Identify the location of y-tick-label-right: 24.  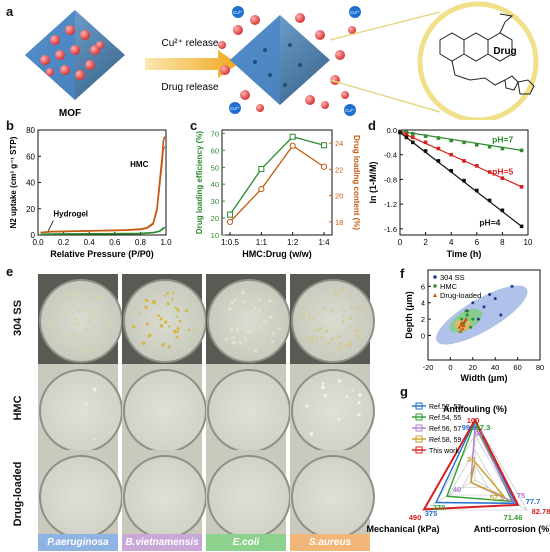
(339, 143).